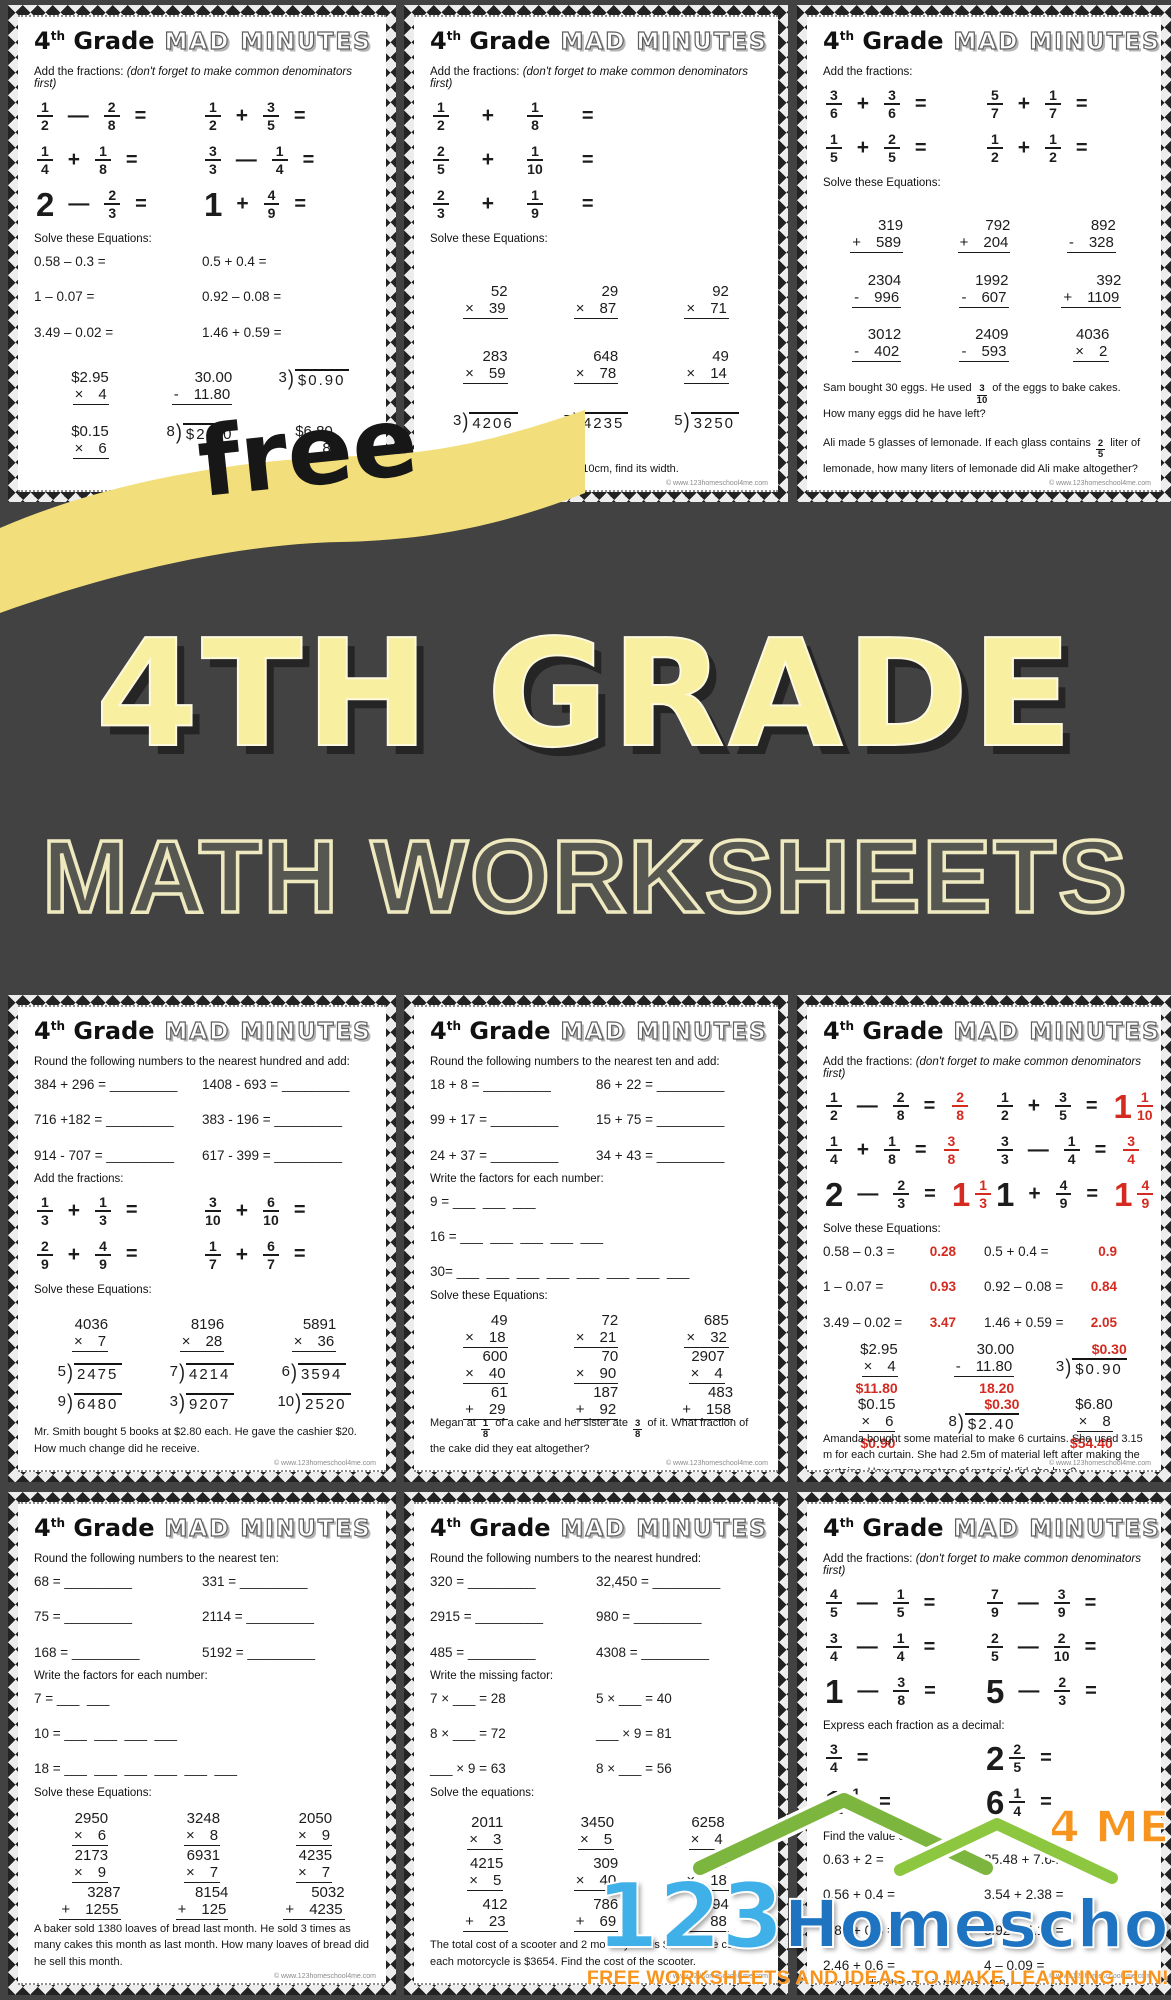 Image resolution: width=1171 pixels, height=2000 pixels. What do you see at coordinates (494, 1155) in the screenshot?
I see `equation-text: 24 + 37 = _________` at bounding box center [494, 1155].